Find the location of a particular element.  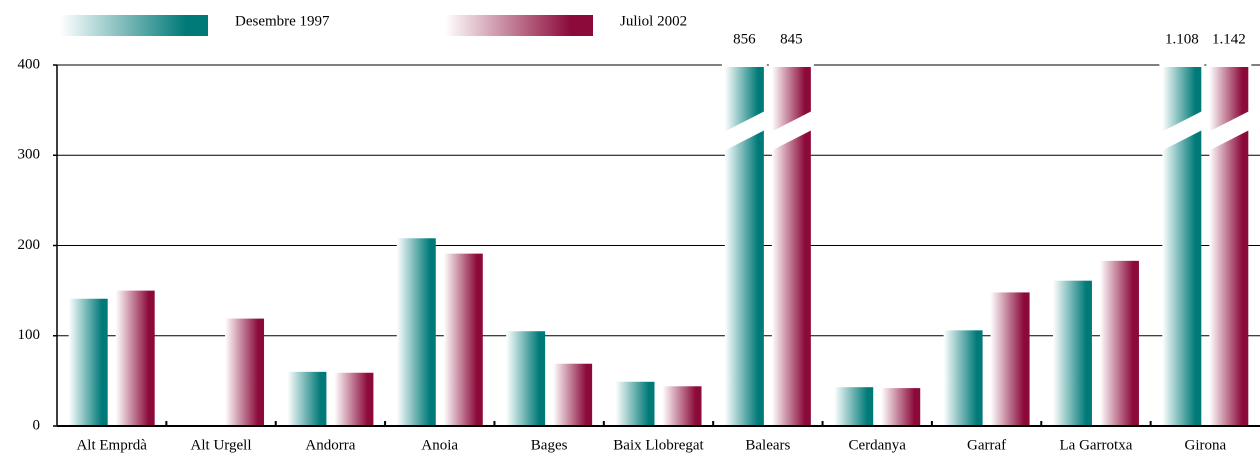

legend-label: Desembre 1997 is located at coordinates (282, 21).